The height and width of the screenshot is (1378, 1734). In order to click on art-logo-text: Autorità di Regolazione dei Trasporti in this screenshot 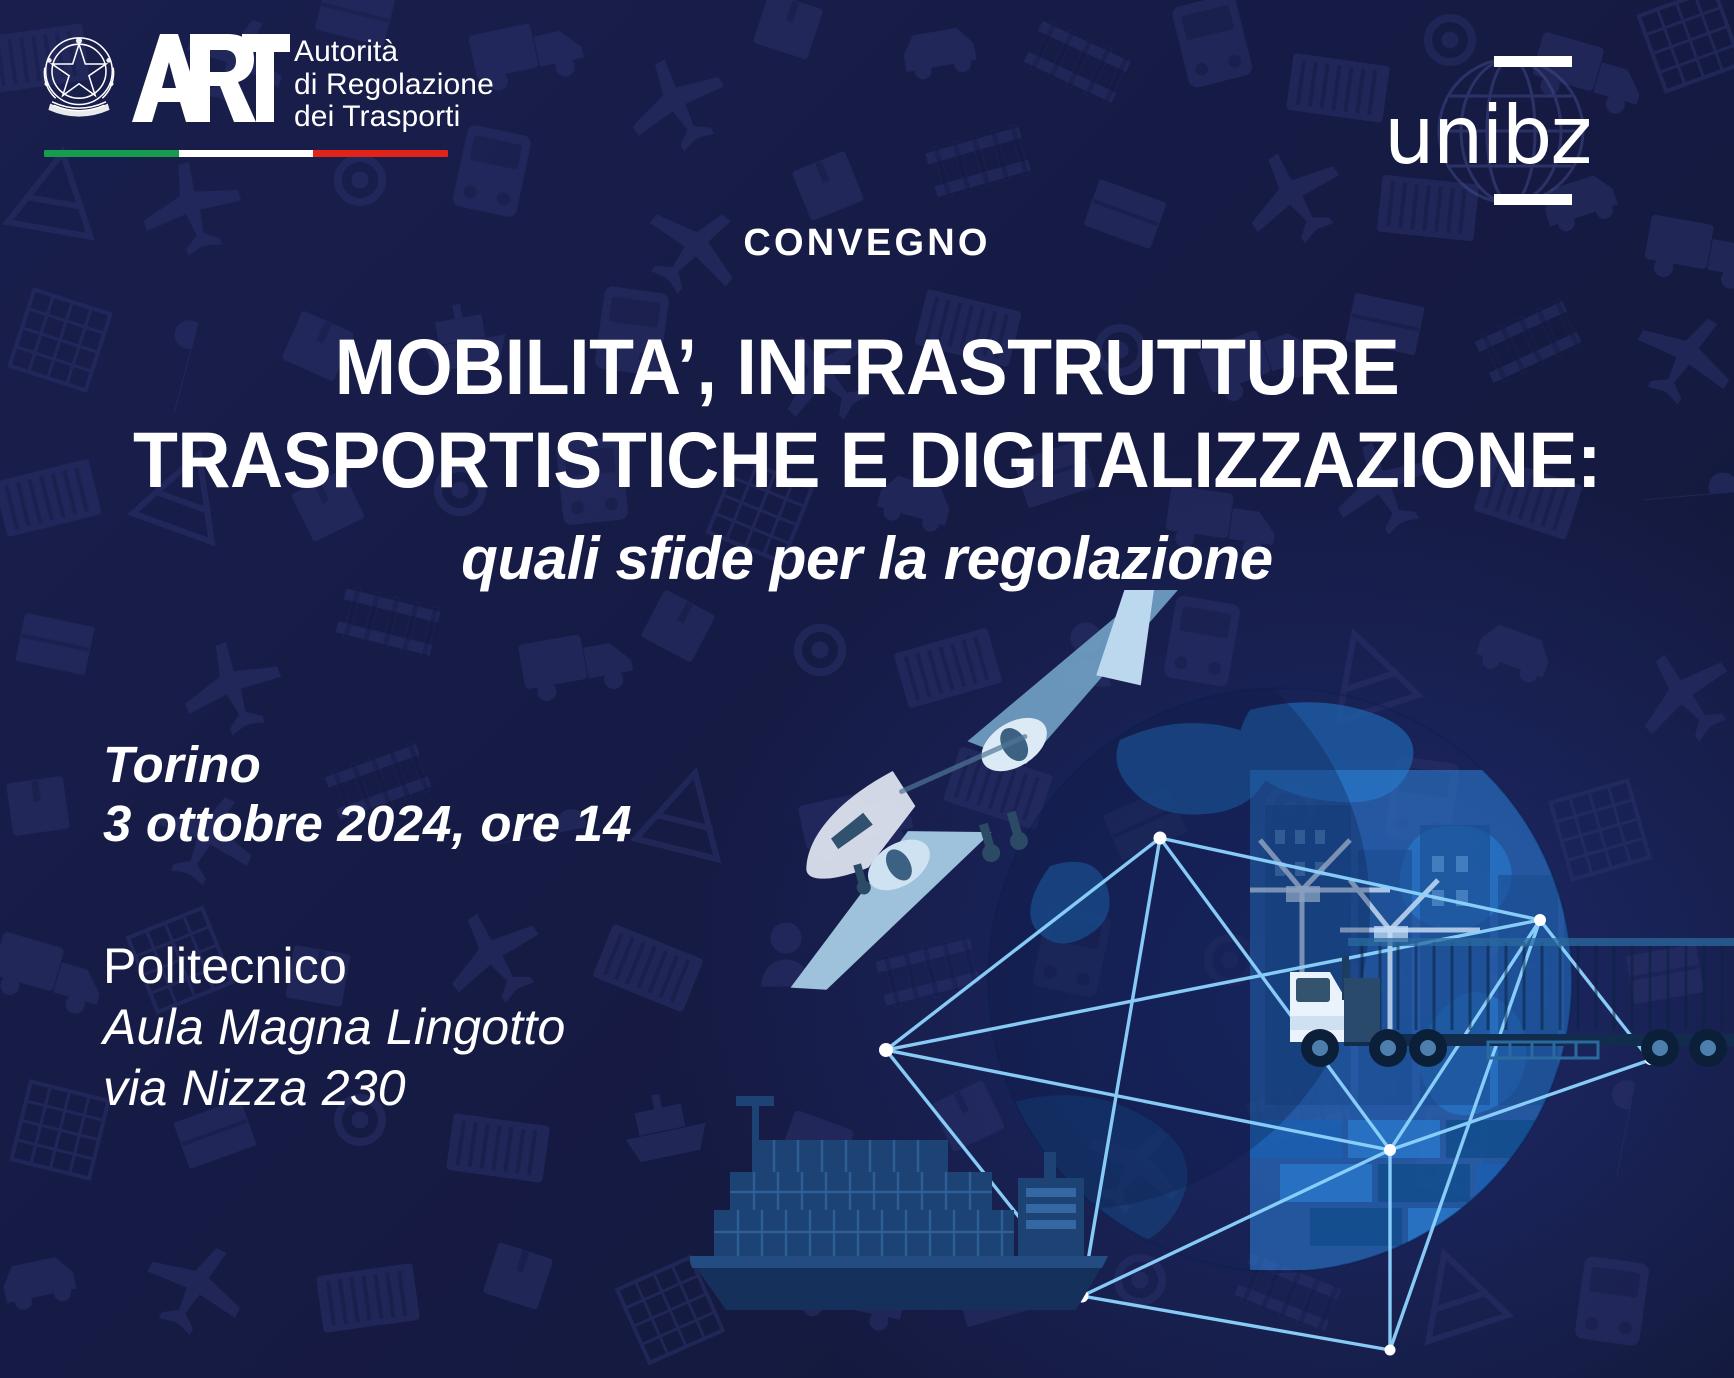, I will do `click(394, 84)`.